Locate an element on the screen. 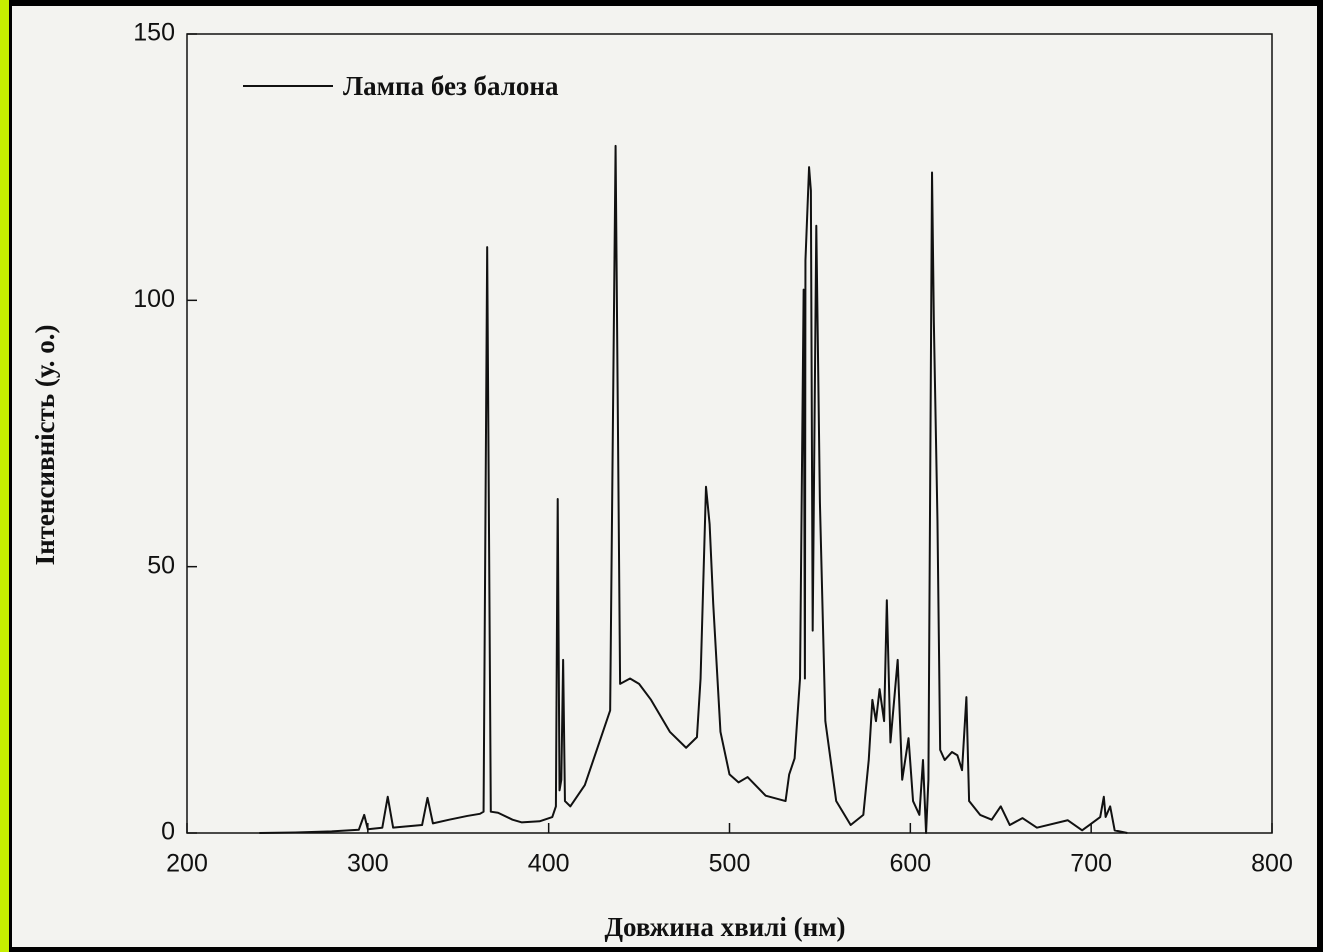 The height and width of the screenshot is (952, 1323). frame-strip is located at coordinates (4, 476).